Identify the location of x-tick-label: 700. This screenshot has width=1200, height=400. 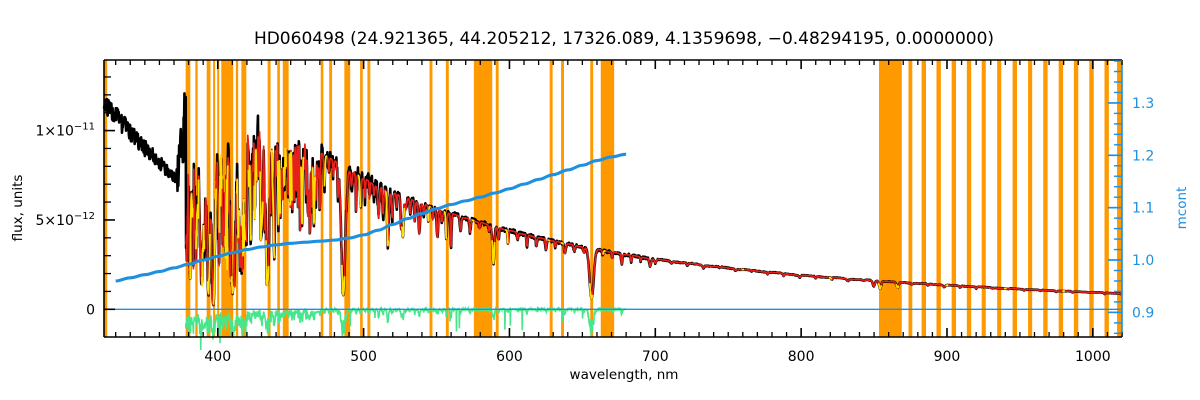
(655, 357).